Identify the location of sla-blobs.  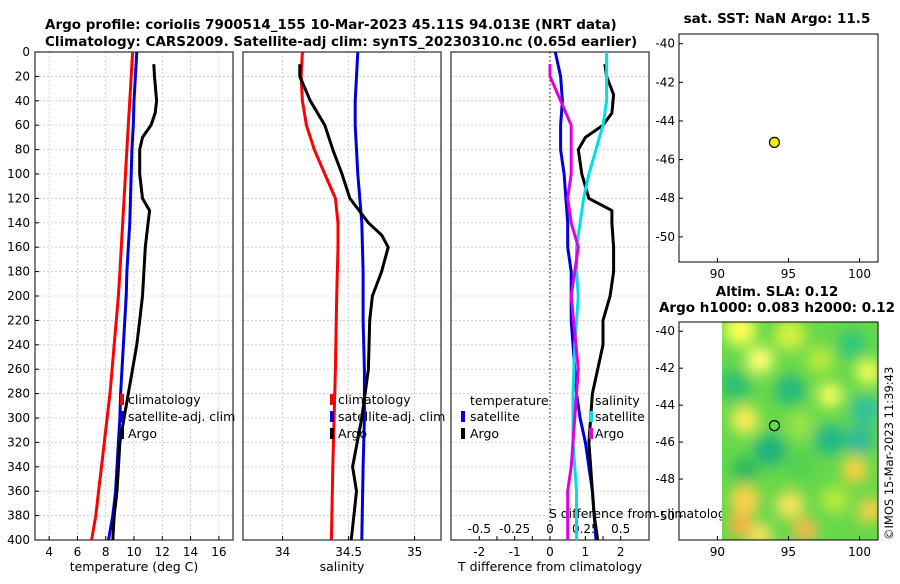
(800, 431).